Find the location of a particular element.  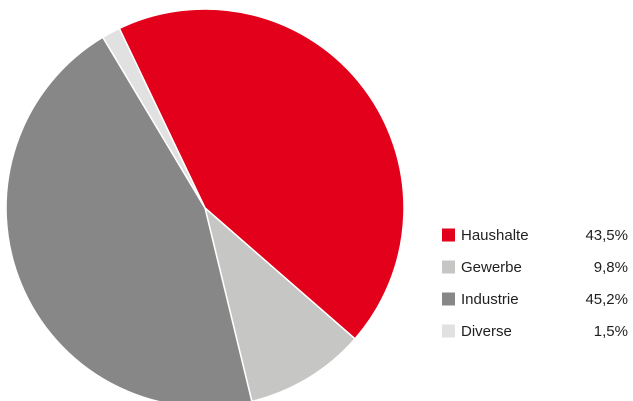

legend-value: 9,8% is located at coordinates (611, 267).